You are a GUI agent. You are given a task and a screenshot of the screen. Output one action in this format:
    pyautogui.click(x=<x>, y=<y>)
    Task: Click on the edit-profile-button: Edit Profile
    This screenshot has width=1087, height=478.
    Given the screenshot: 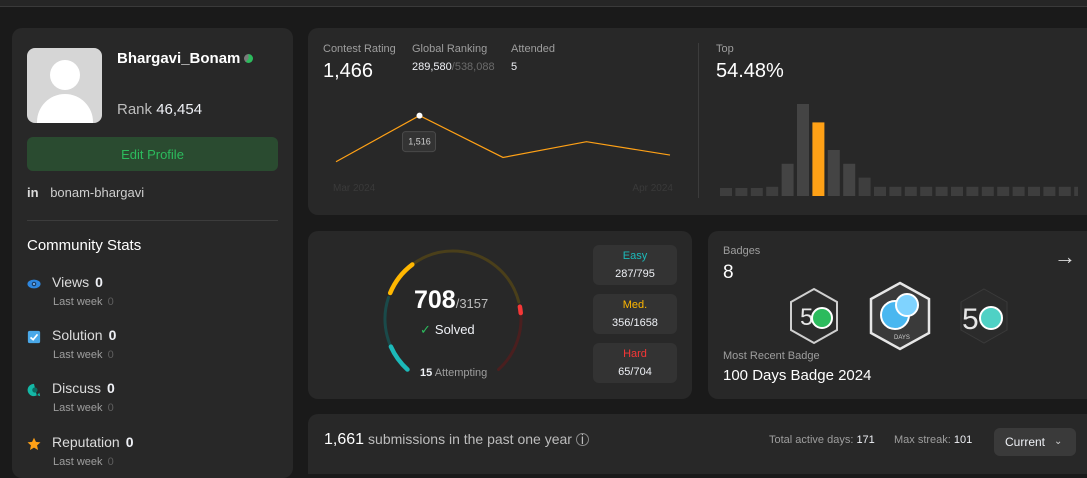 What is the action you would take?
    pyautogui.click(x=152, y=154)
    